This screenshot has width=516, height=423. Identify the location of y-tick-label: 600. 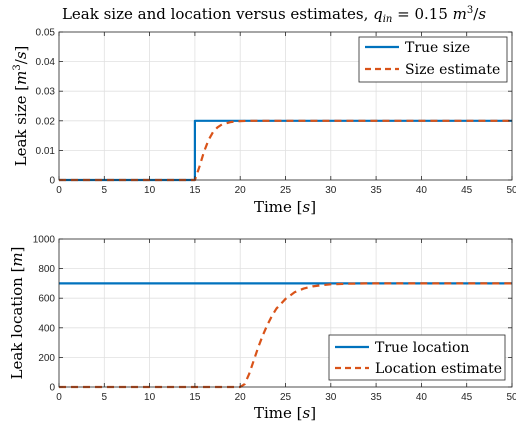
(46, 299).